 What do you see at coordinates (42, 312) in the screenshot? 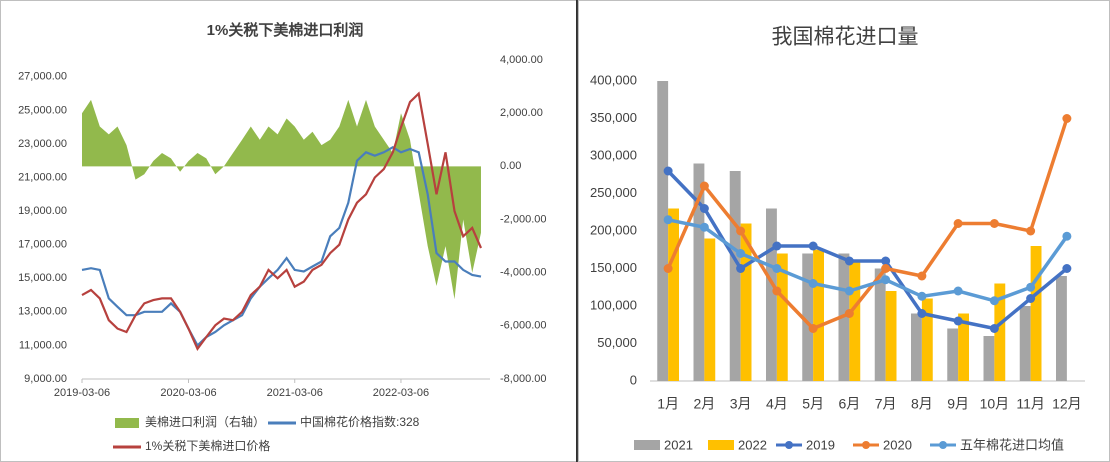
I see `y-tick-label: 13,000.00` at bounding box center [42, 312].